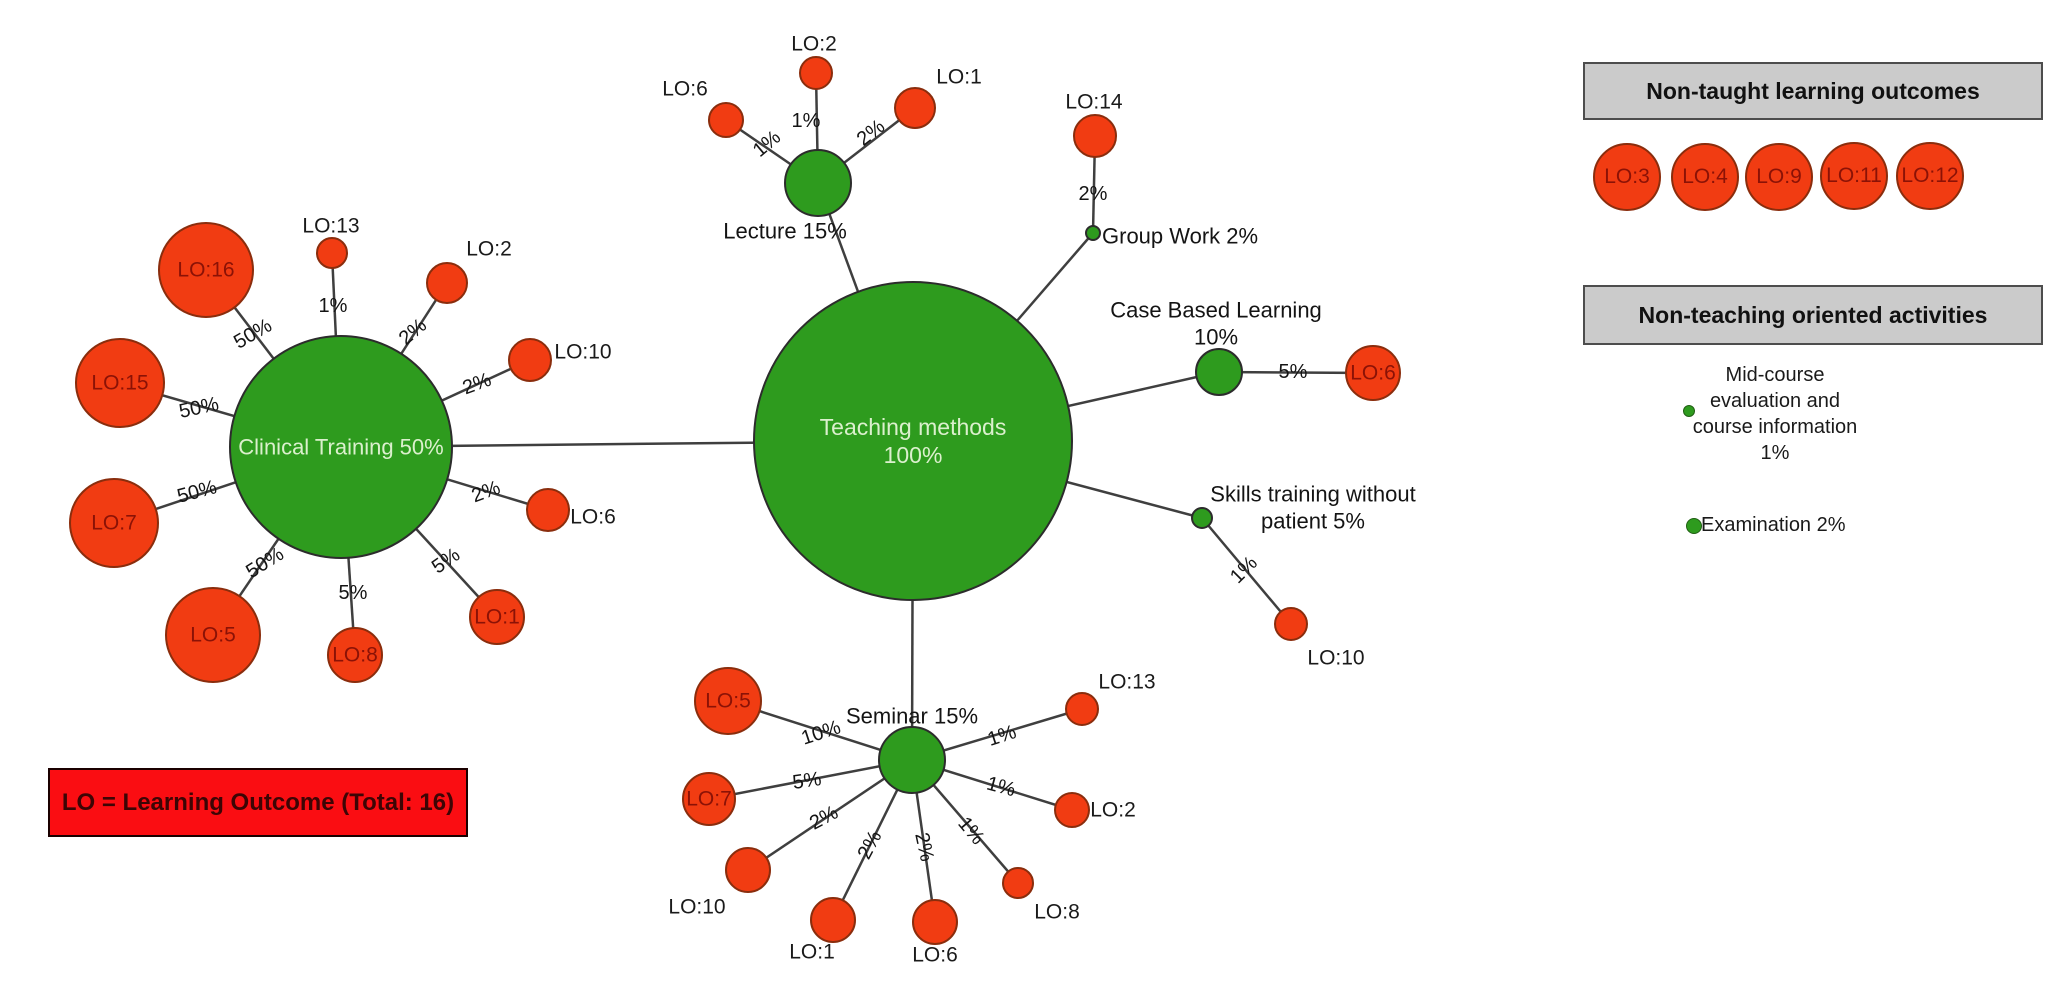 Image resolution: width=2059 pixels, height=1001 pixels. I want to click on outcome-node-seminar-lo13, so click(1082, 709).